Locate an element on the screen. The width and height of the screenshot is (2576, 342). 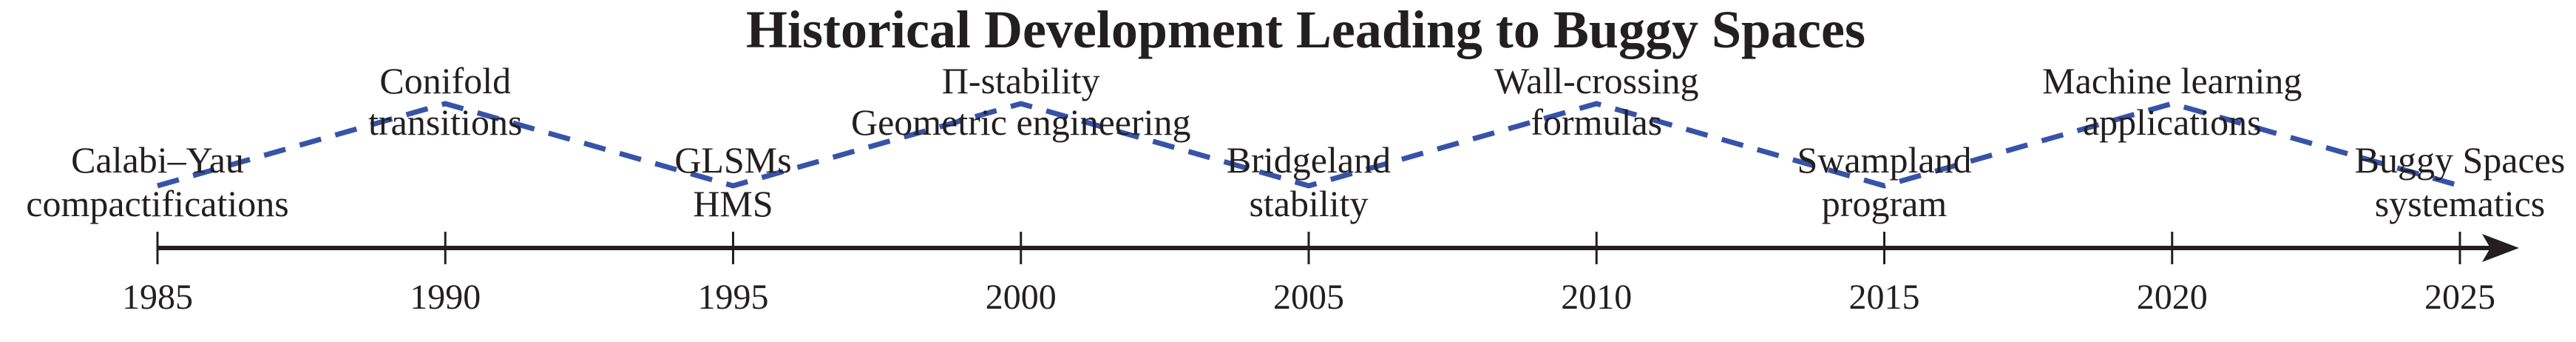
tick-label: 2020 is located at coordinates (2172, 297).